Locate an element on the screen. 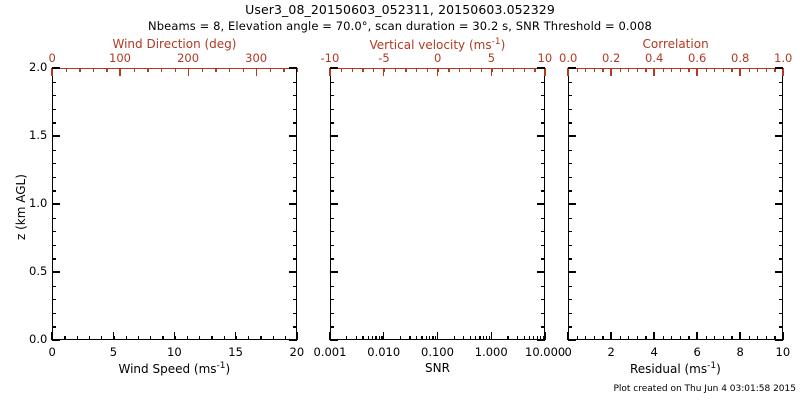  x-tick-major is located at coordinates (491, 336).